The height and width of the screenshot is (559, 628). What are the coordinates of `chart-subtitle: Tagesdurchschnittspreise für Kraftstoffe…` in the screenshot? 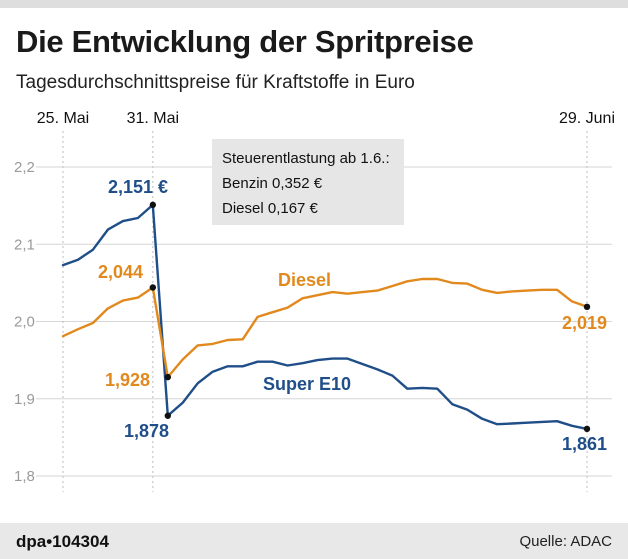 It's located at (215, 82).